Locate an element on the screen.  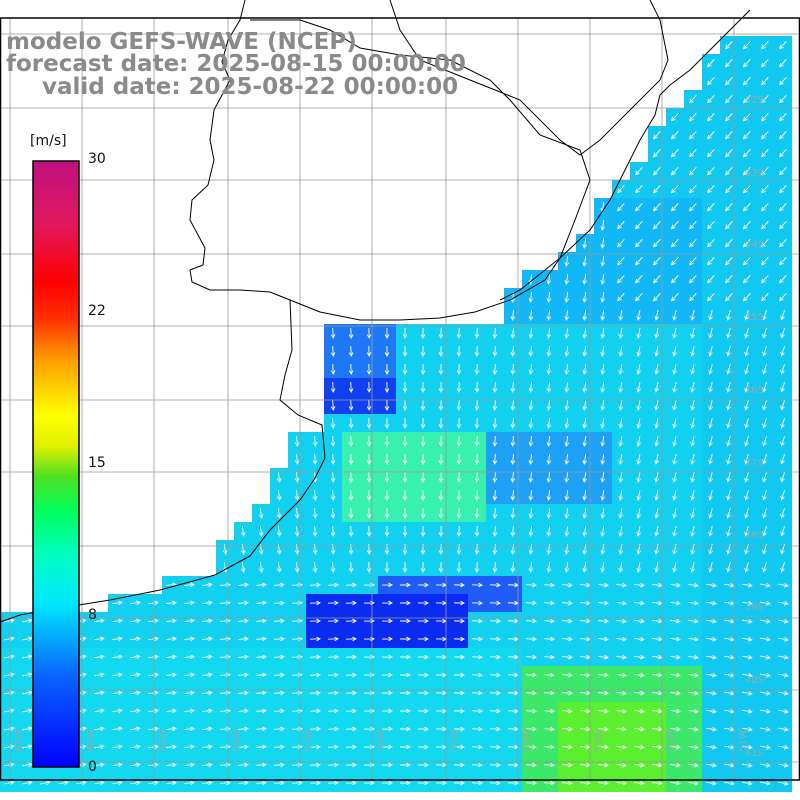
lon-label: 56W is located at coordinates (381, 740).